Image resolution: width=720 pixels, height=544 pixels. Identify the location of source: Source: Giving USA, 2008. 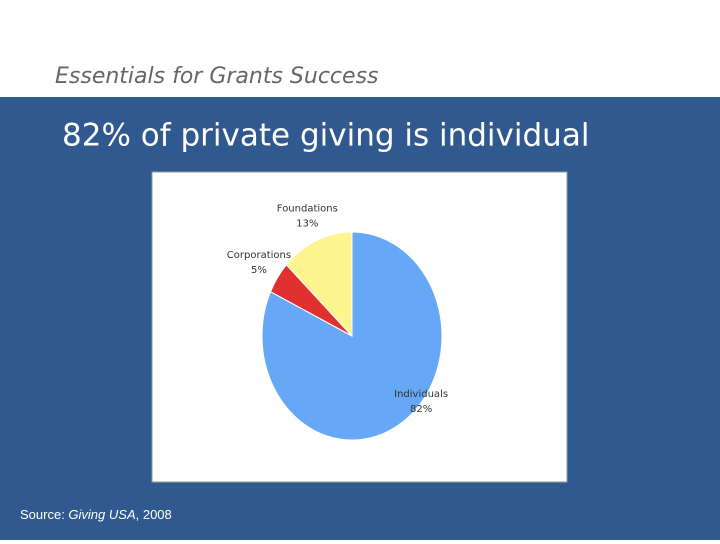
(96, 514).